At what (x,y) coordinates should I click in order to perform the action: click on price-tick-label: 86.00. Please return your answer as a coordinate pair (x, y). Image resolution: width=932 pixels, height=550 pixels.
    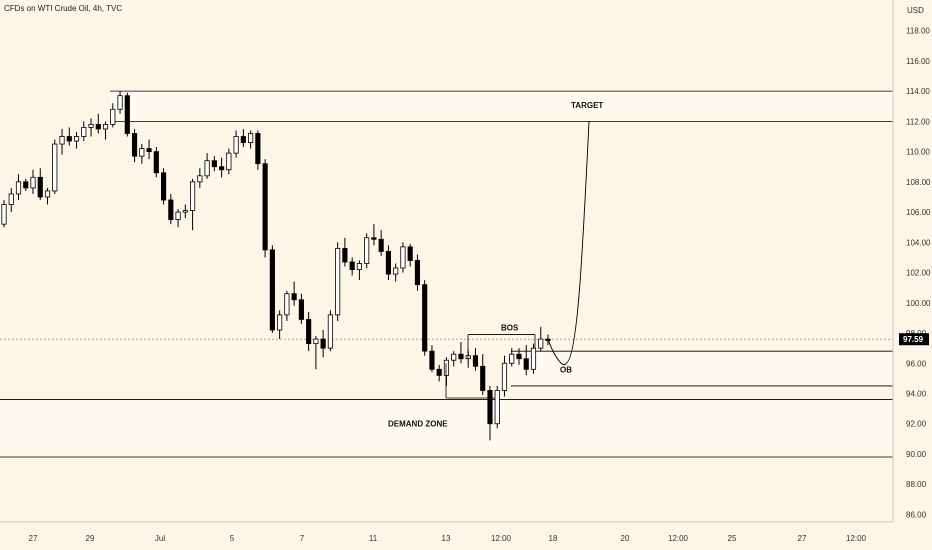
    Looking at the image, I should click on (916, 514).